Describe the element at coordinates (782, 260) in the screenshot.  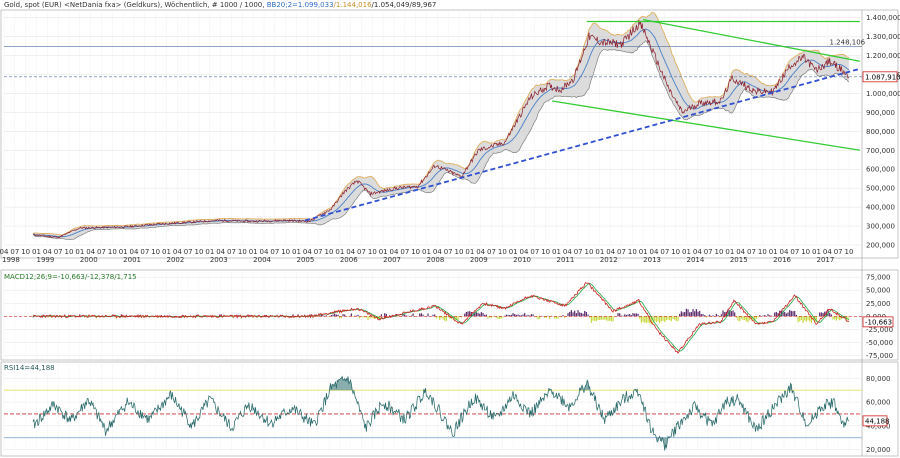
I see `year-label: 2016` at that location.